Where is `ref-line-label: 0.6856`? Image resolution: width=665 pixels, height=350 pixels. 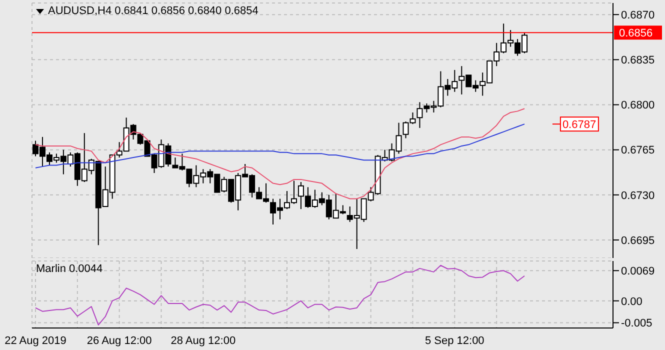 ref-line-label: 0.6856 is located at coordinates (636, 34).